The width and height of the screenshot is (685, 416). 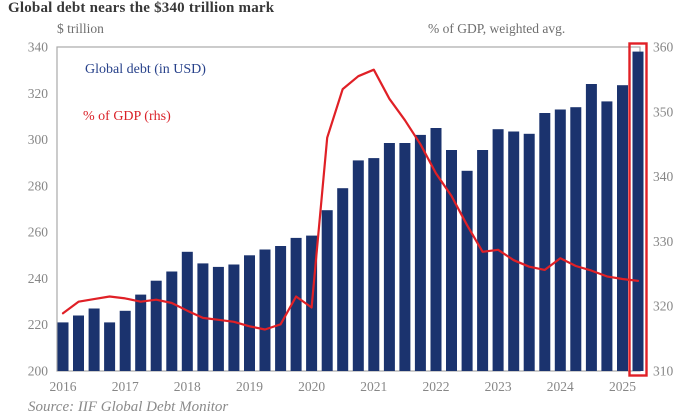 What do you see at coordinates (327, 290) in the screenshot?
I see `bar-2020Q2` at bounding box center [327, 290].